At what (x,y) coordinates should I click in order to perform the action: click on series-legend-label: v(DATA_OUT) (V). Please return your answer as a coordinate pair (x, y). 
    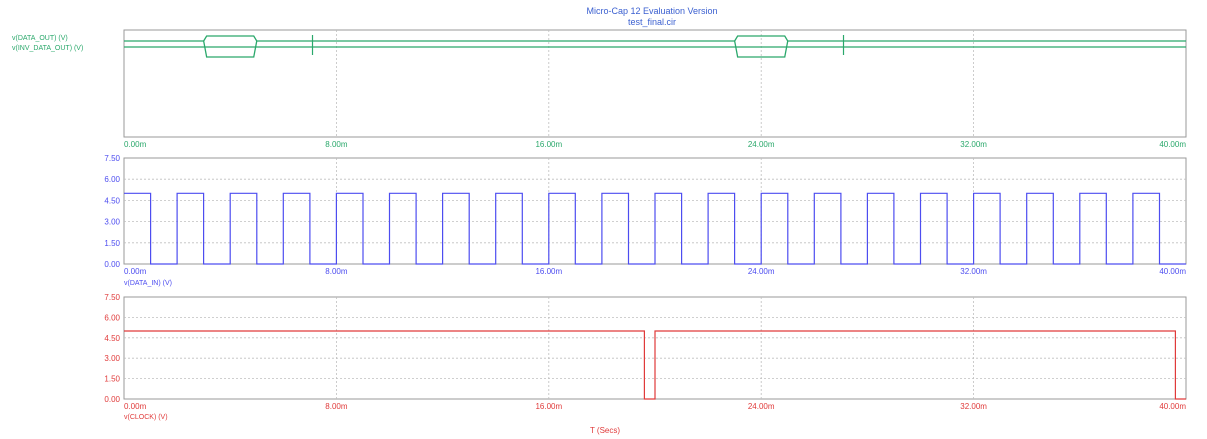
    Looking at the image, I should click on (40, 38).